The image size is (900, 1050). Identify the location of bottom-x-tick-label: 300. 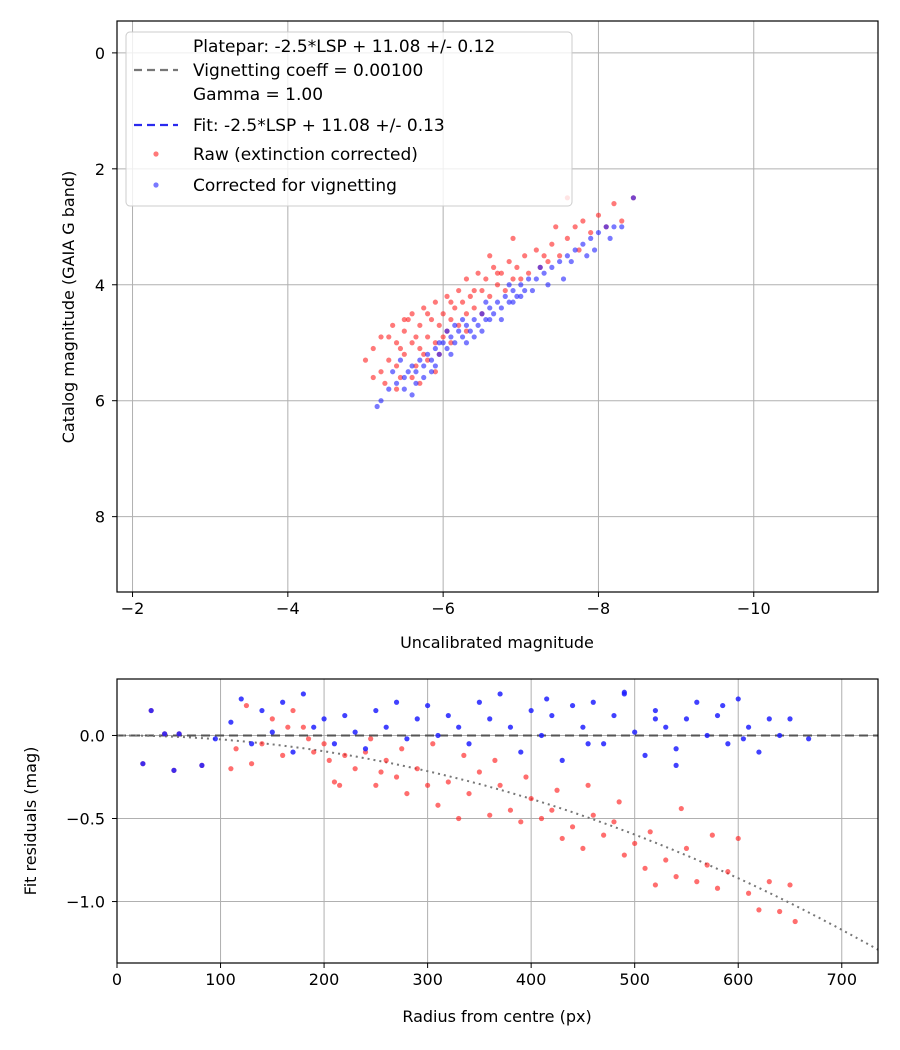
(427, 979).